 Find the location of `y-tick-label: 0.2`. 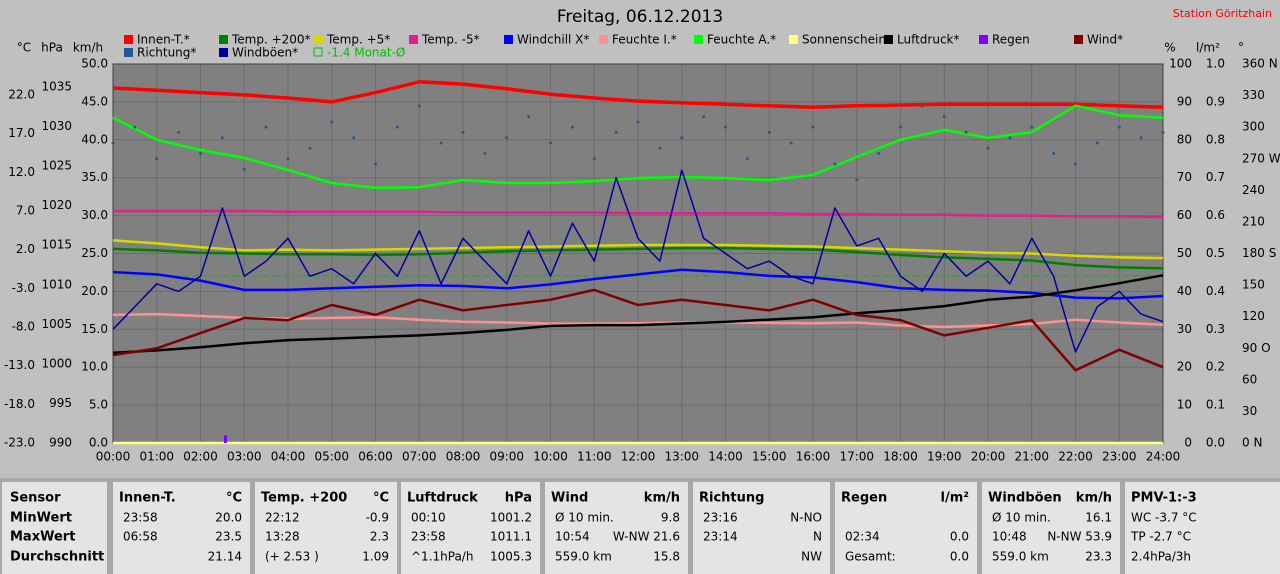

y-tick-label: 0.2 is located at coordinates (1215, 367).